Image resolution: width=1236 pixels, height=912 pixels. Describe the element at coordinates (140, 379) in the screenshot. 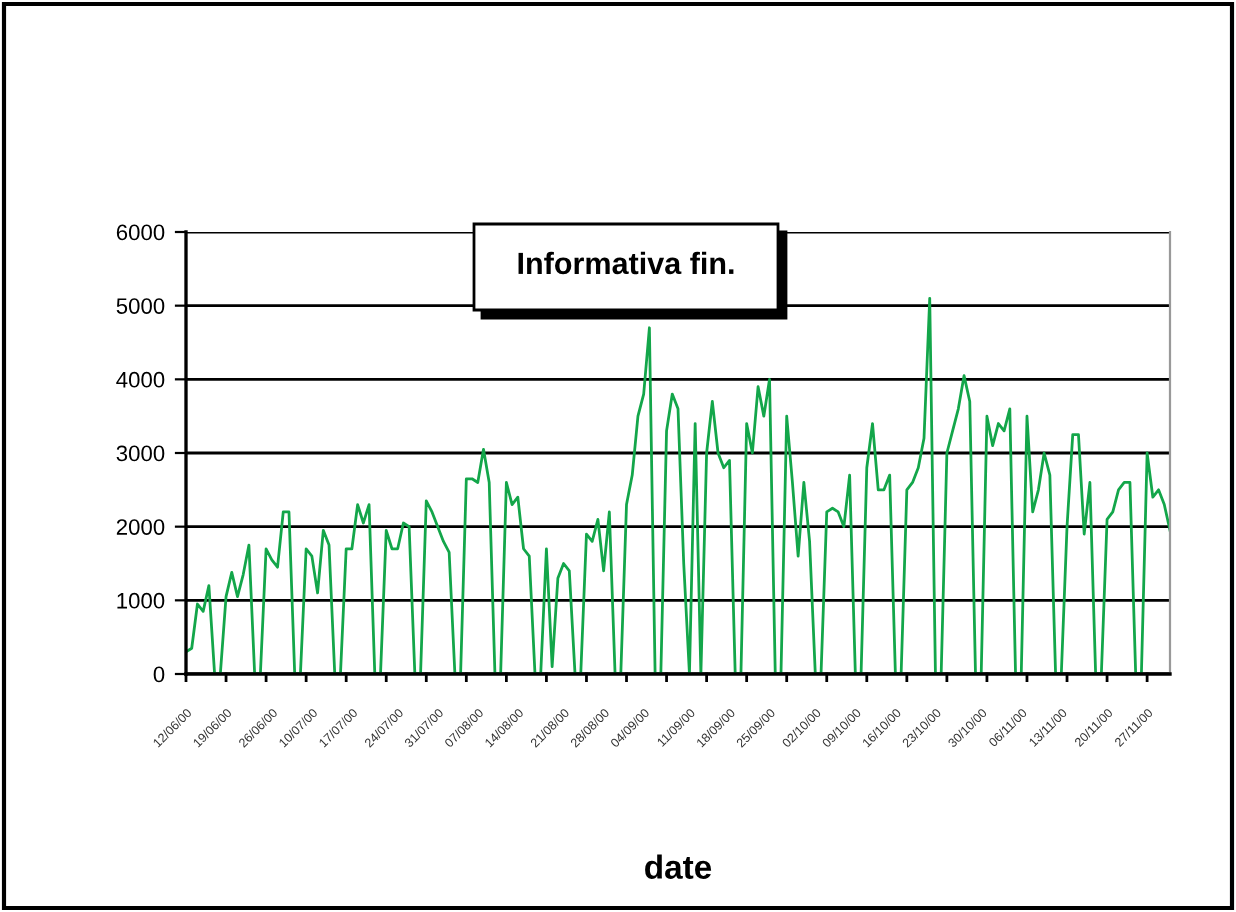

I see `y-tick-label: 4000` at that location.